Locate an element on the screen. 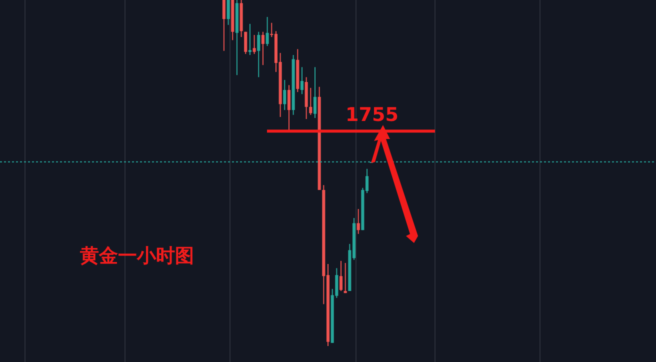 This screenshot has width=656, height=362. annotation: 1755 is located at coordinates (372, 115).